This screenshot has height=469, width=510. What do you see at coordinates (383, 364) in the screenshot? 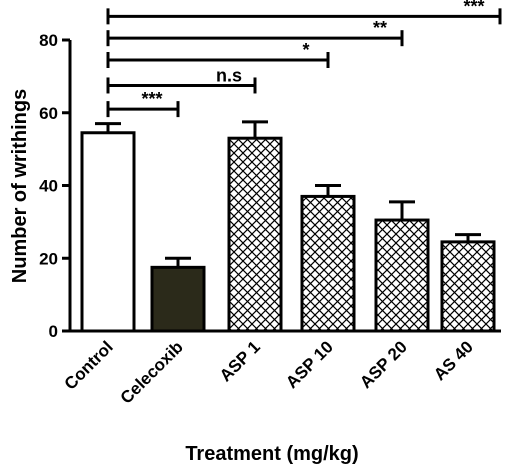
I see `x-category-label: ASP 20` at bounding box center [383, 364].